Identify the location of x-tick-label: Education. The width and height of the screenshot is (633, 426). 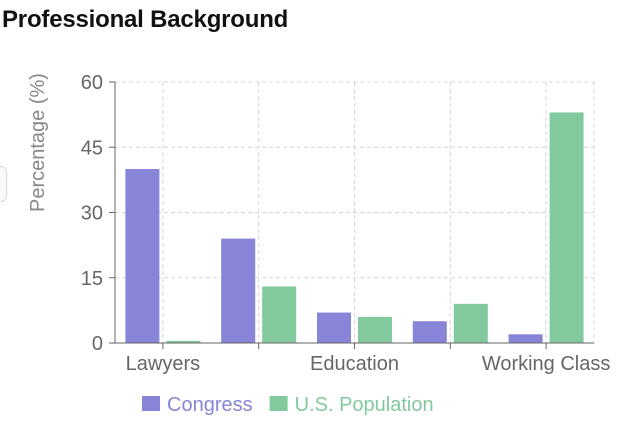
(354, 364).